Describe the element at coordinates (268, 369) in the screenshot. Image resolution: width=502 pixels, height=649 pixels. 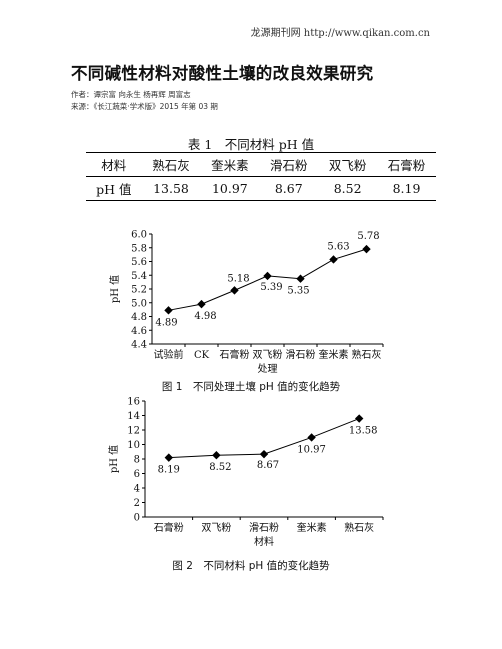
I see `x-axis-title: 处理` at that location.